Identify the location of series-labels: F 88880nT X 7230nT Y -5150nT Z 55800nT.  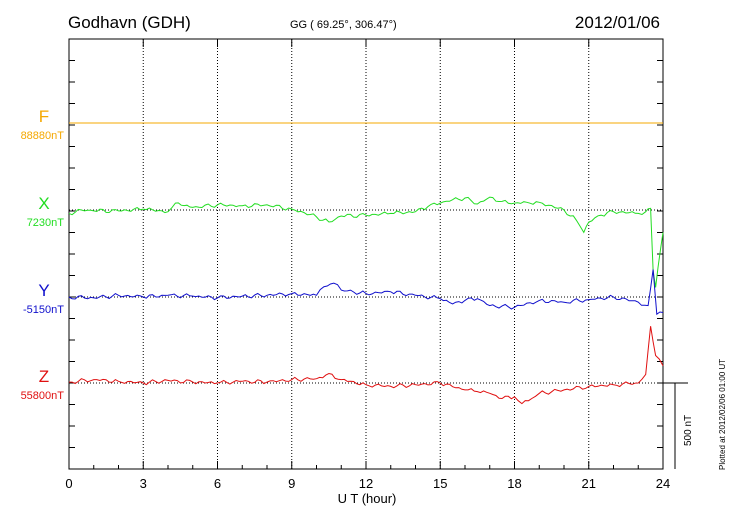
(43, 254).